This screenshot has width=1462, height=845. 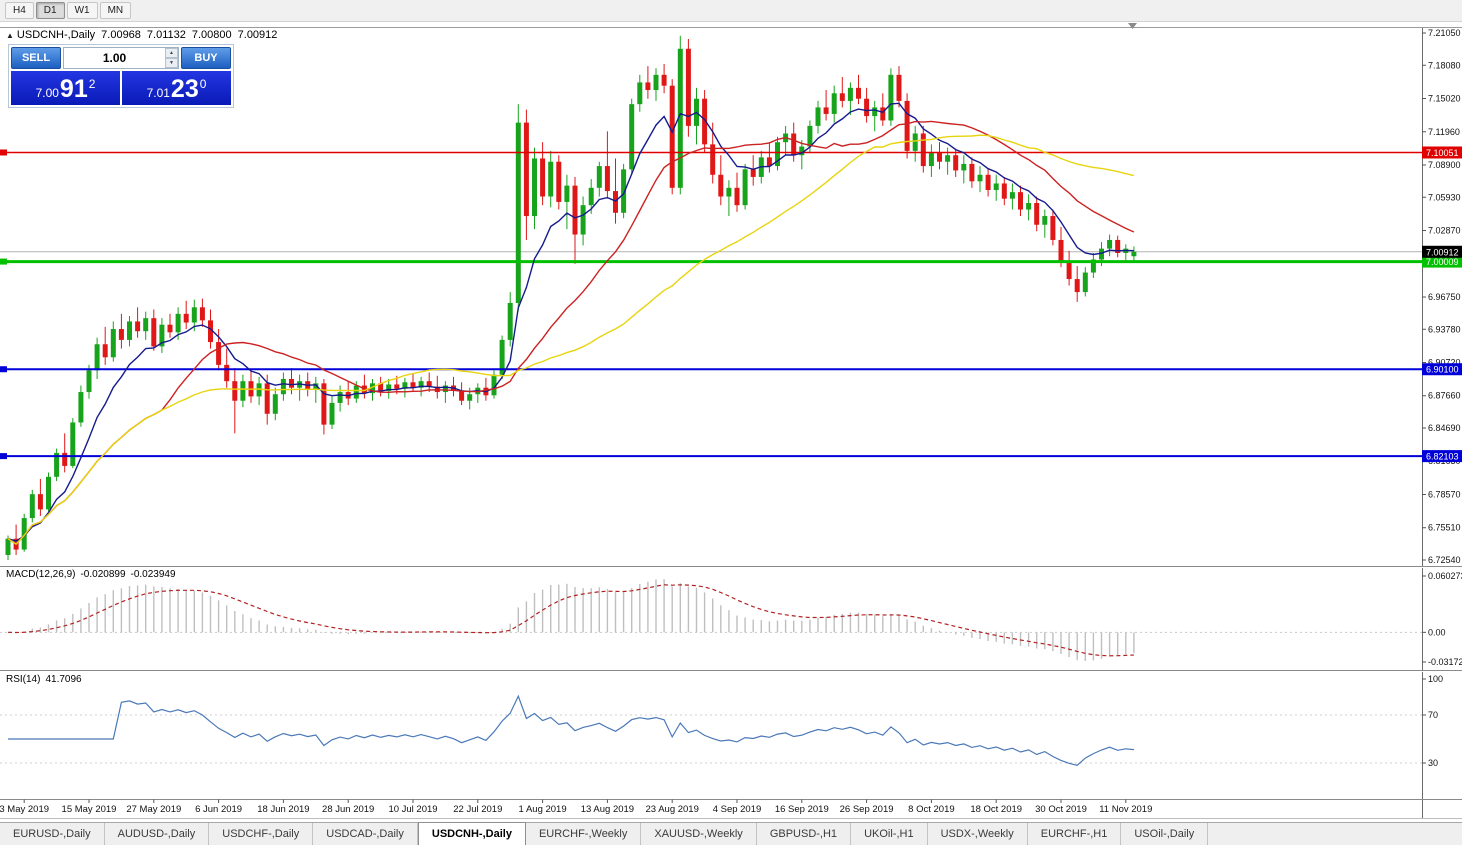 What do you see at coordinates (1433, 763) in the screenshot?
I see `rsi-axis-label: 30` at bounding box center [1433, 763].